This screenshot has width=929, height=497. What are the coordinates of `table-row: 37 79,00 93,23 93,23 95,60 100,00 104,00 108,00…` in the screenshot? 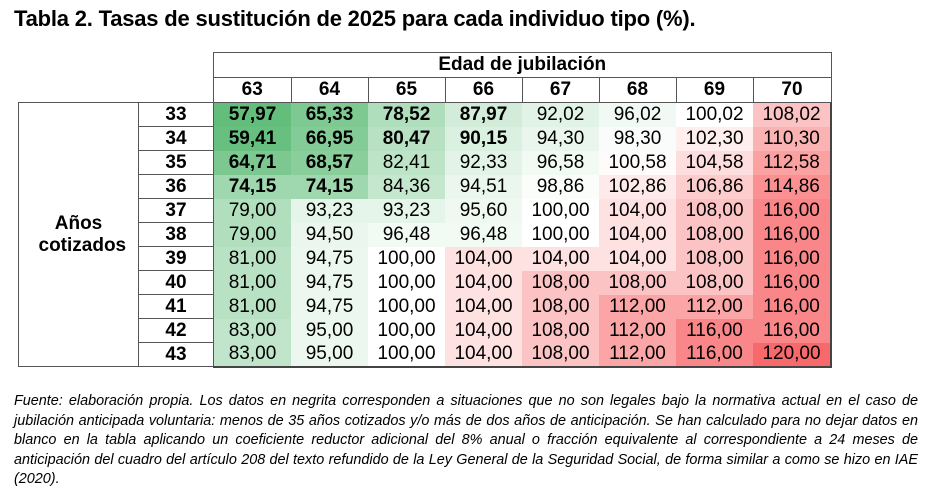 It's located at (425, 210).